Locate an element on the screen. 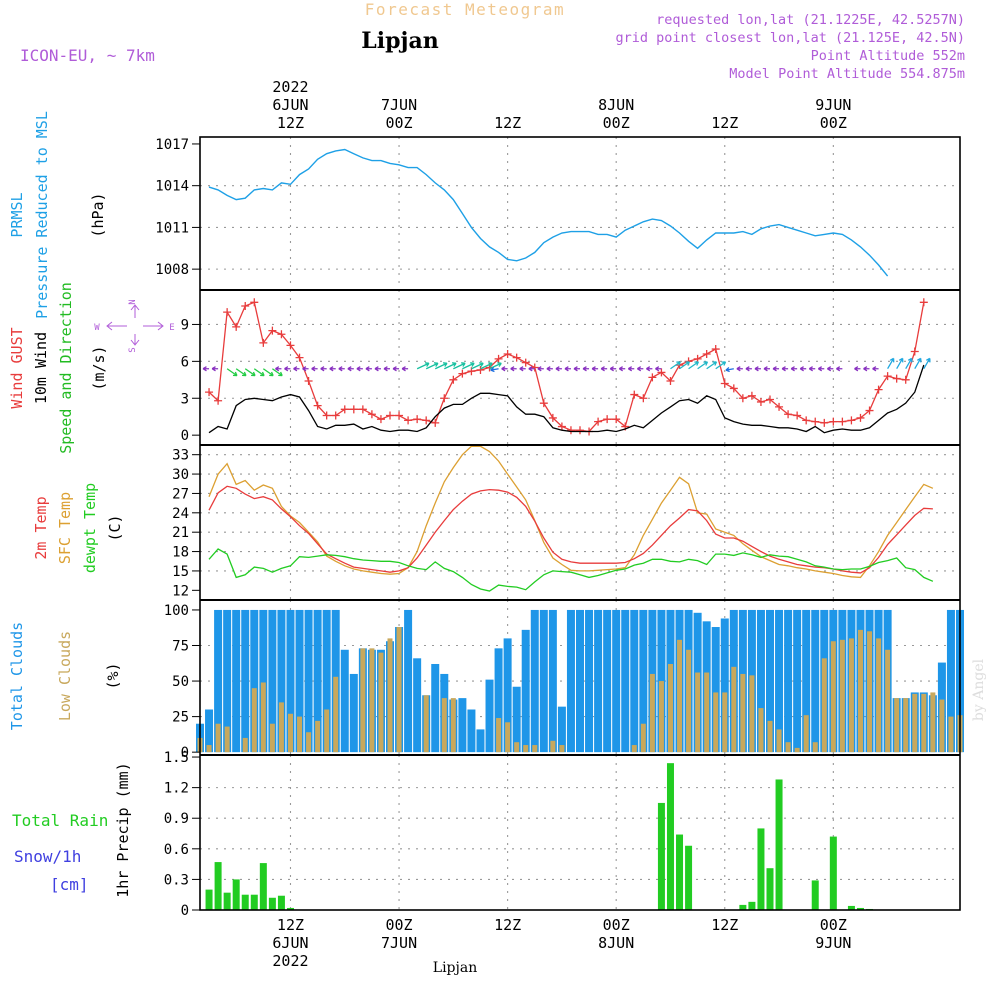 The image size is (1000, 1000). panel-axis-label: Speed and Direction is located at coordinates (66, 368).